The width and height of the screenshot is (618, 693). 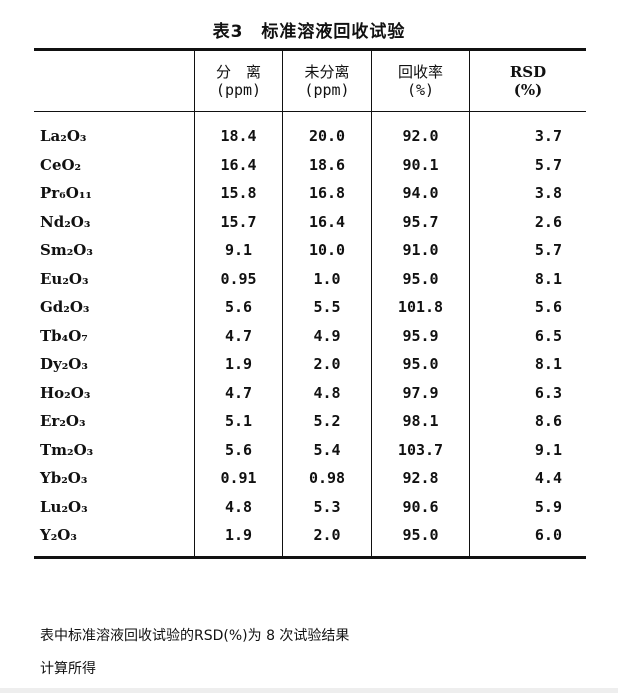 I want to click on separated-cell: 5.6, so click(x=238, y=307).